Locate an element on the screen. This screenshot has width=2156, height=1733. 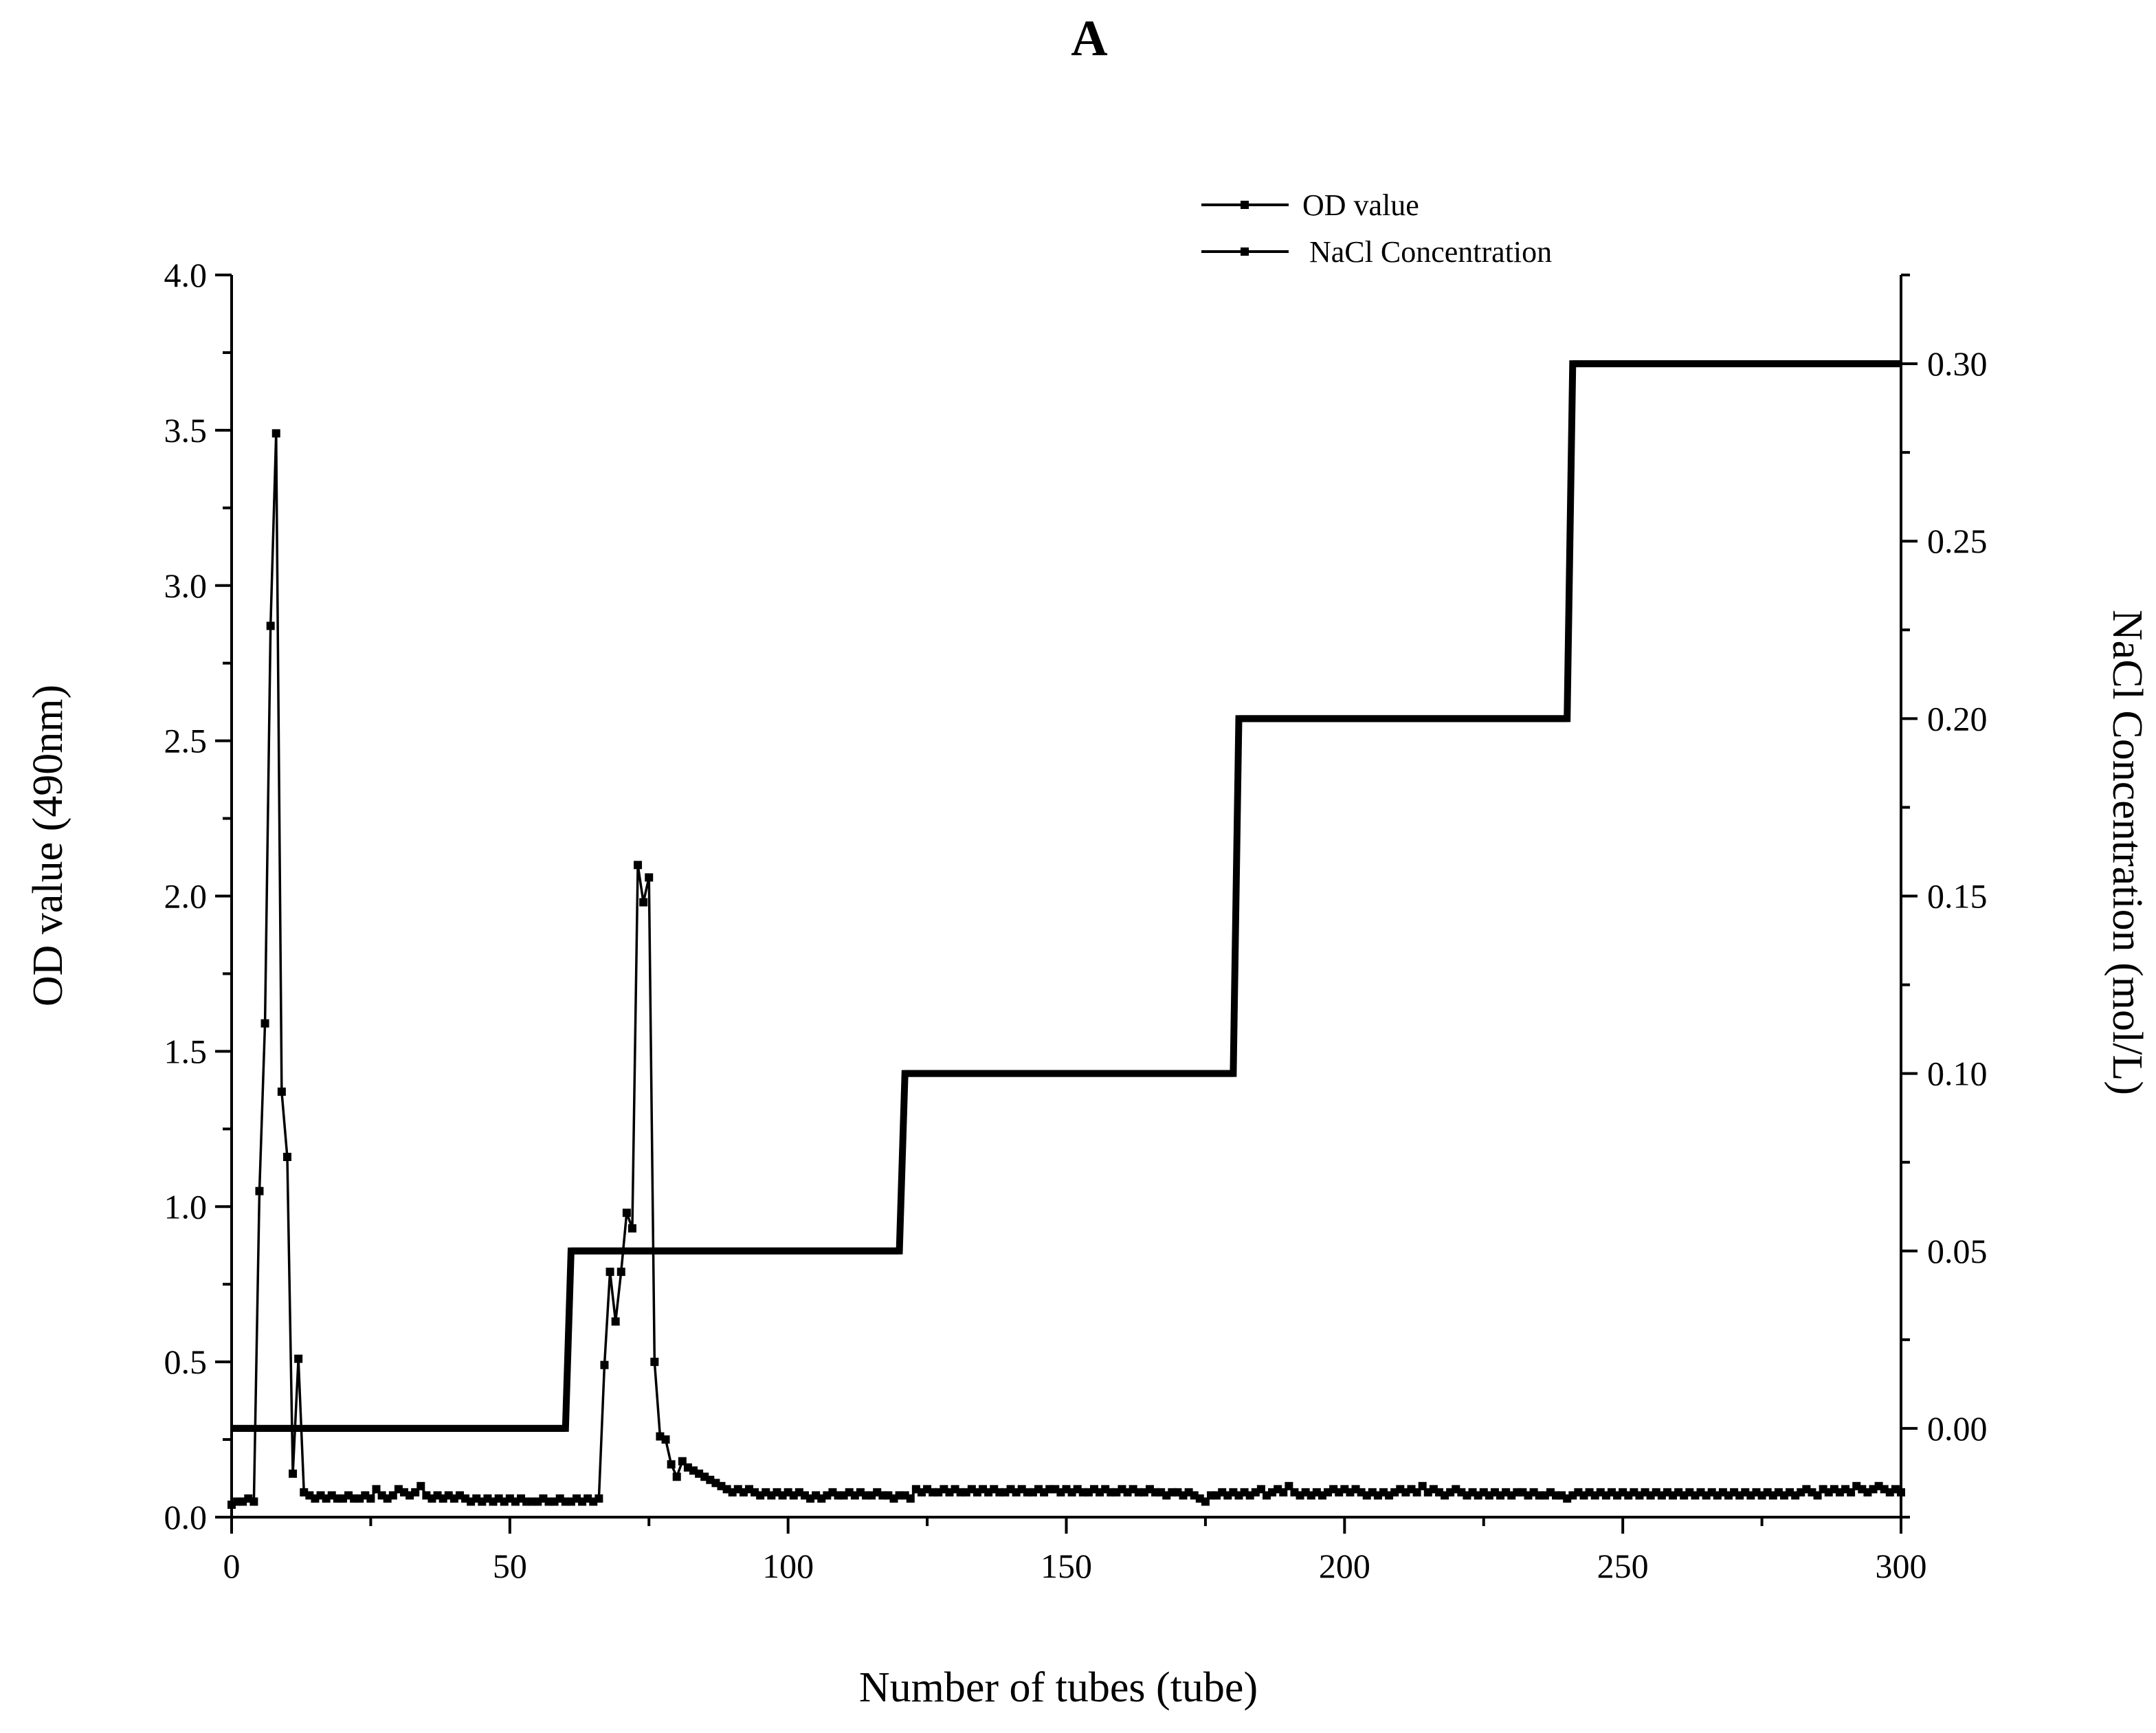
y-tick-label: 1.5 is located at coordinates (186, 1051).